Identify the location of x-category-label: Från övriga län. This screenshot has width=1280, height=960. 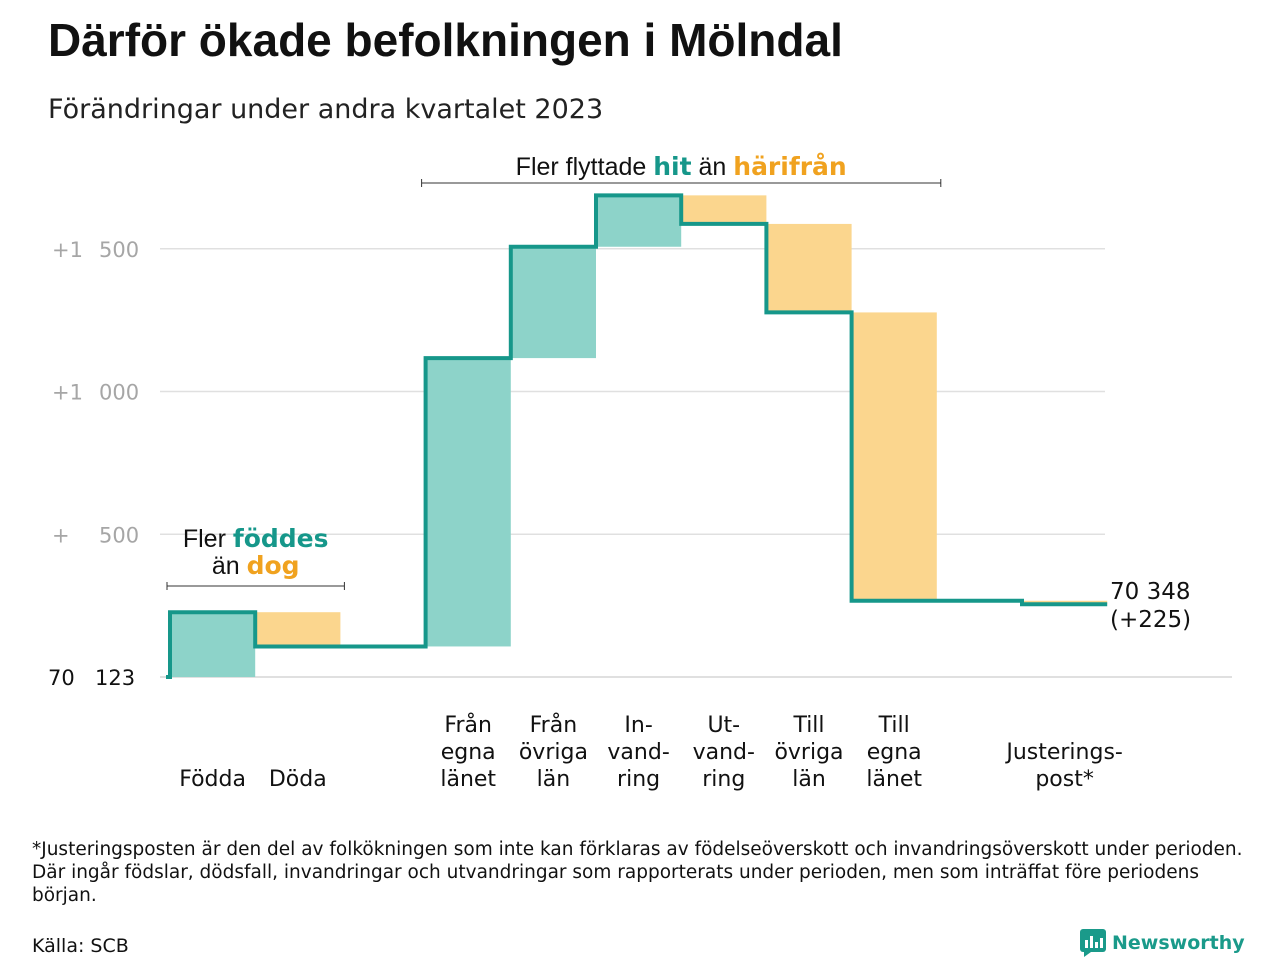
(553, 752).